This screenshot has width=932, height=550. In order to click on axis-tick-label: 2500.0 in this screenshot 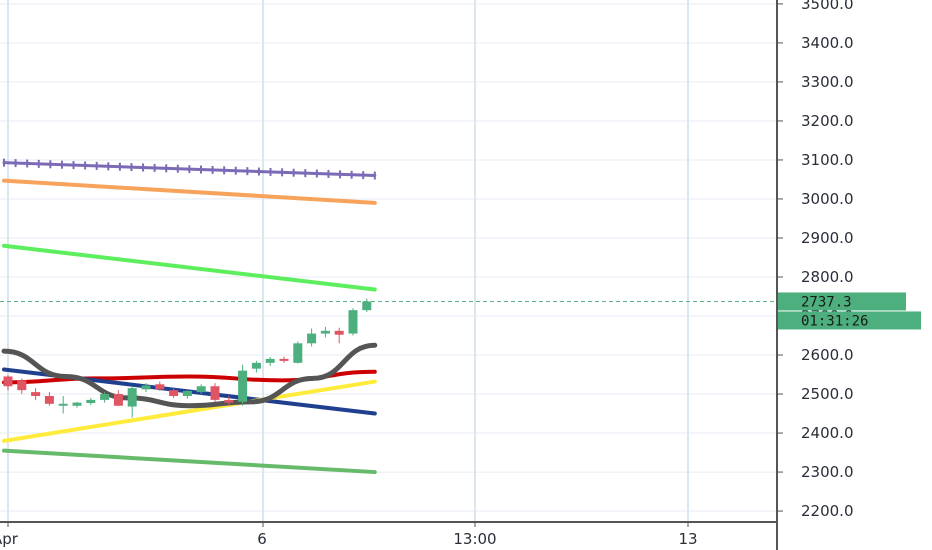, I will do `click(827, 394)`.